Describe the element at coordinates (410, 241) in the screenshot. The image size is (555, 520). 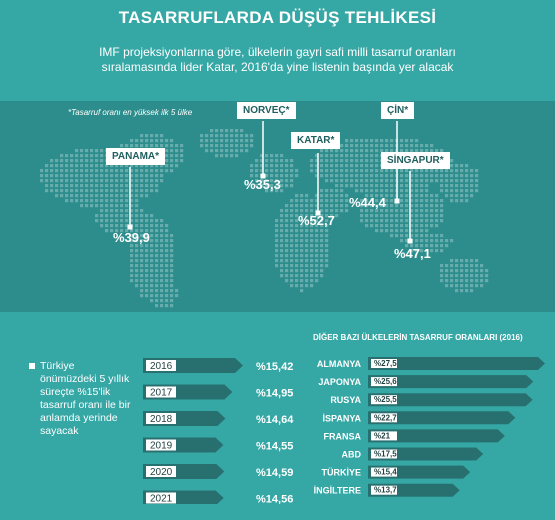
I see `location-marker` at that location.